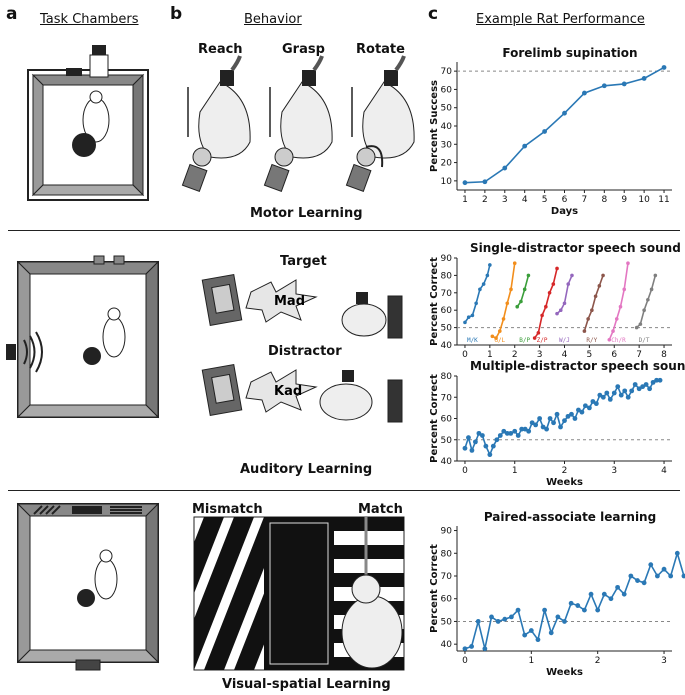  I want to click on x-tick-label: 1, so click(490, 355).